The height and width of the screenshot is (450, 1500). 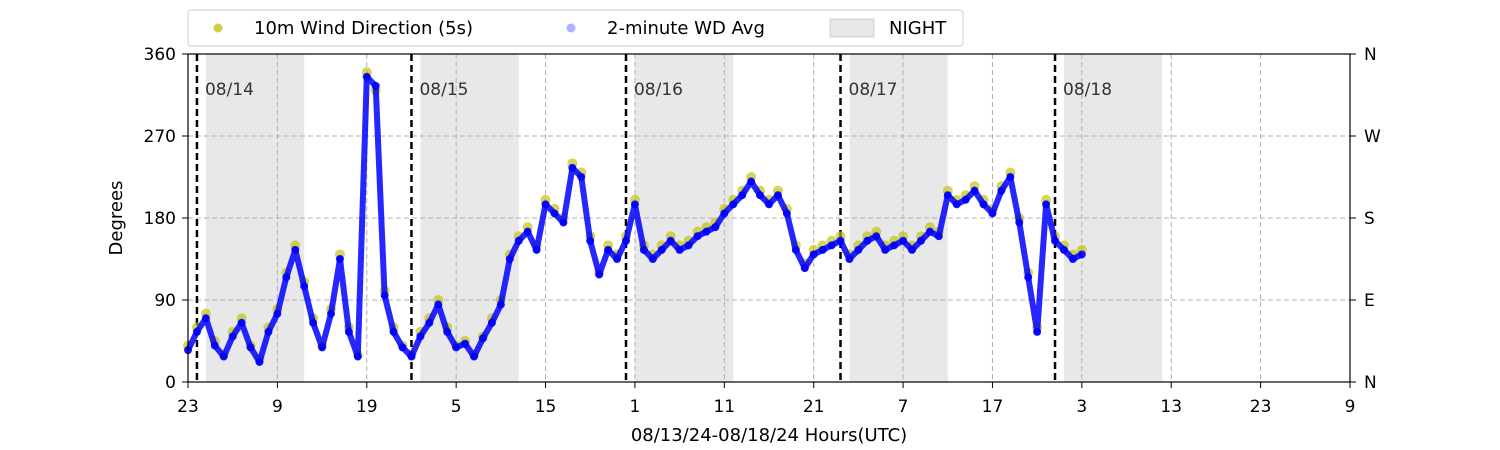 I want to click on y-tick-label: 270, so click(x=160, y=137).